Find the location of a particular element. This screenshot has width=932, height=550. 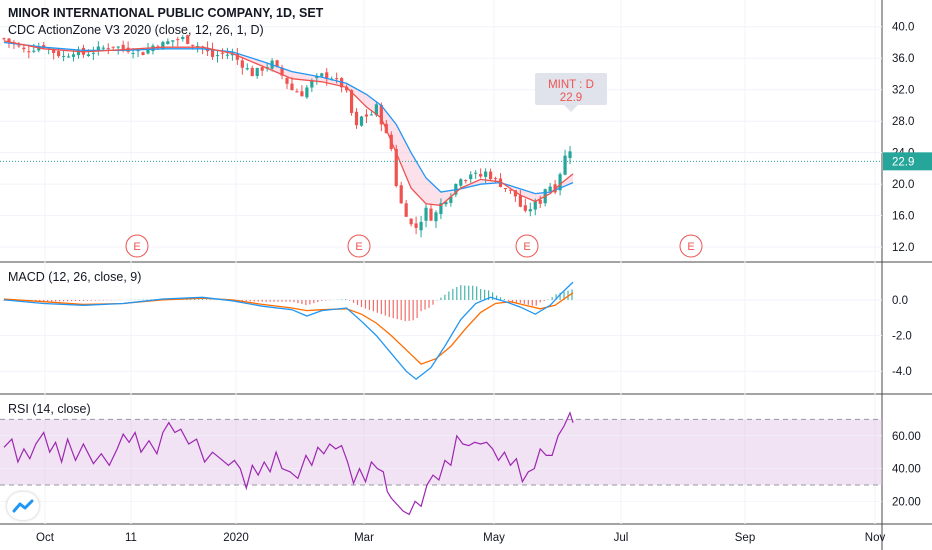

callout-price: 22.9 is located at coordinates (571, 98).